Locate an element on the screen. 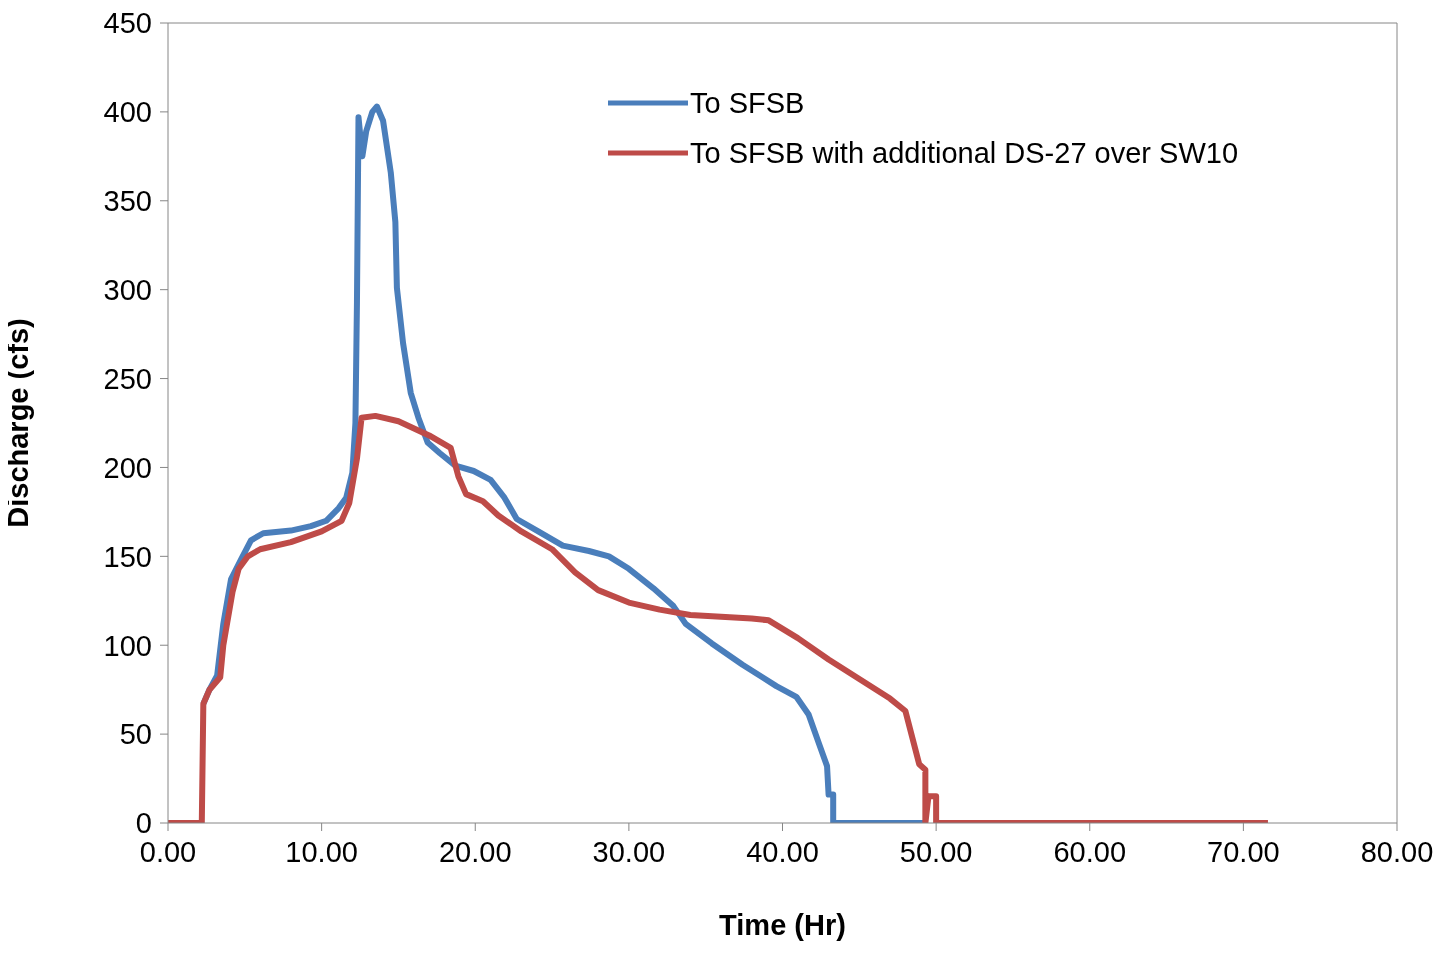 The width and height of the screenshot is (1455, 962). x-tick-label: 30.00 is located at coordinates (629, 851).